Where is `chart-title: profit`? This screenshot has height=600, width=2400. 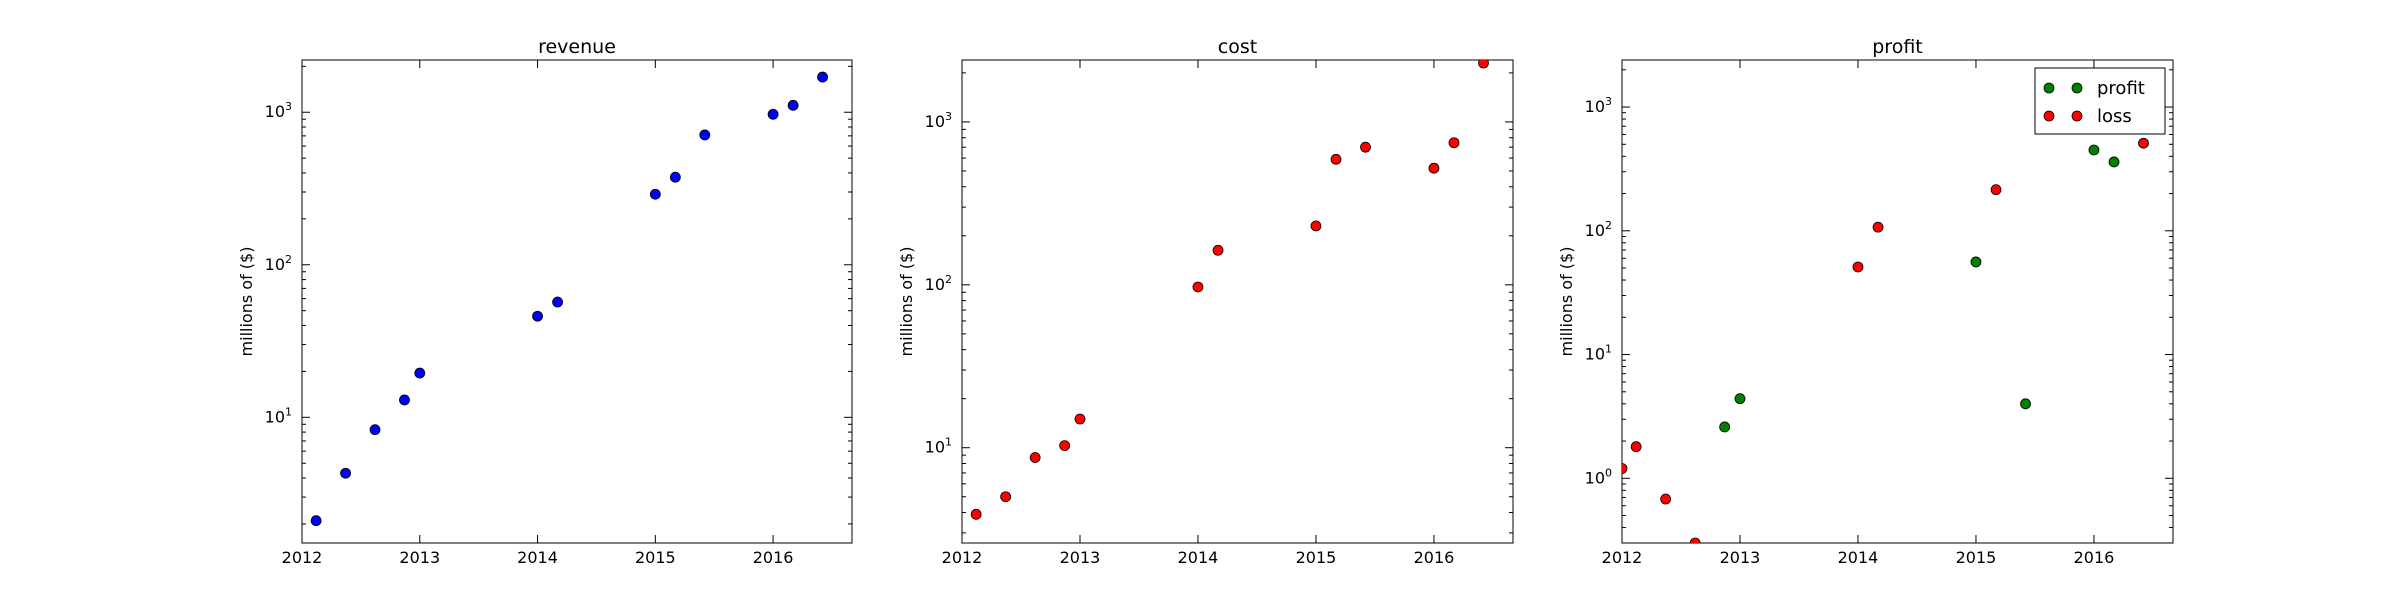 chart-title: profit is located at coordinates (1897, 47).